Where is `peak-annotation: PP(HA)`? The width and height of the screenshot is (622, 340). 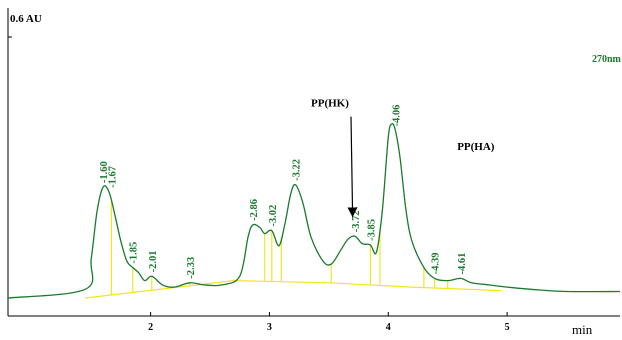
peak-annotation: PP(HA) is located at coordinates (476, 147).